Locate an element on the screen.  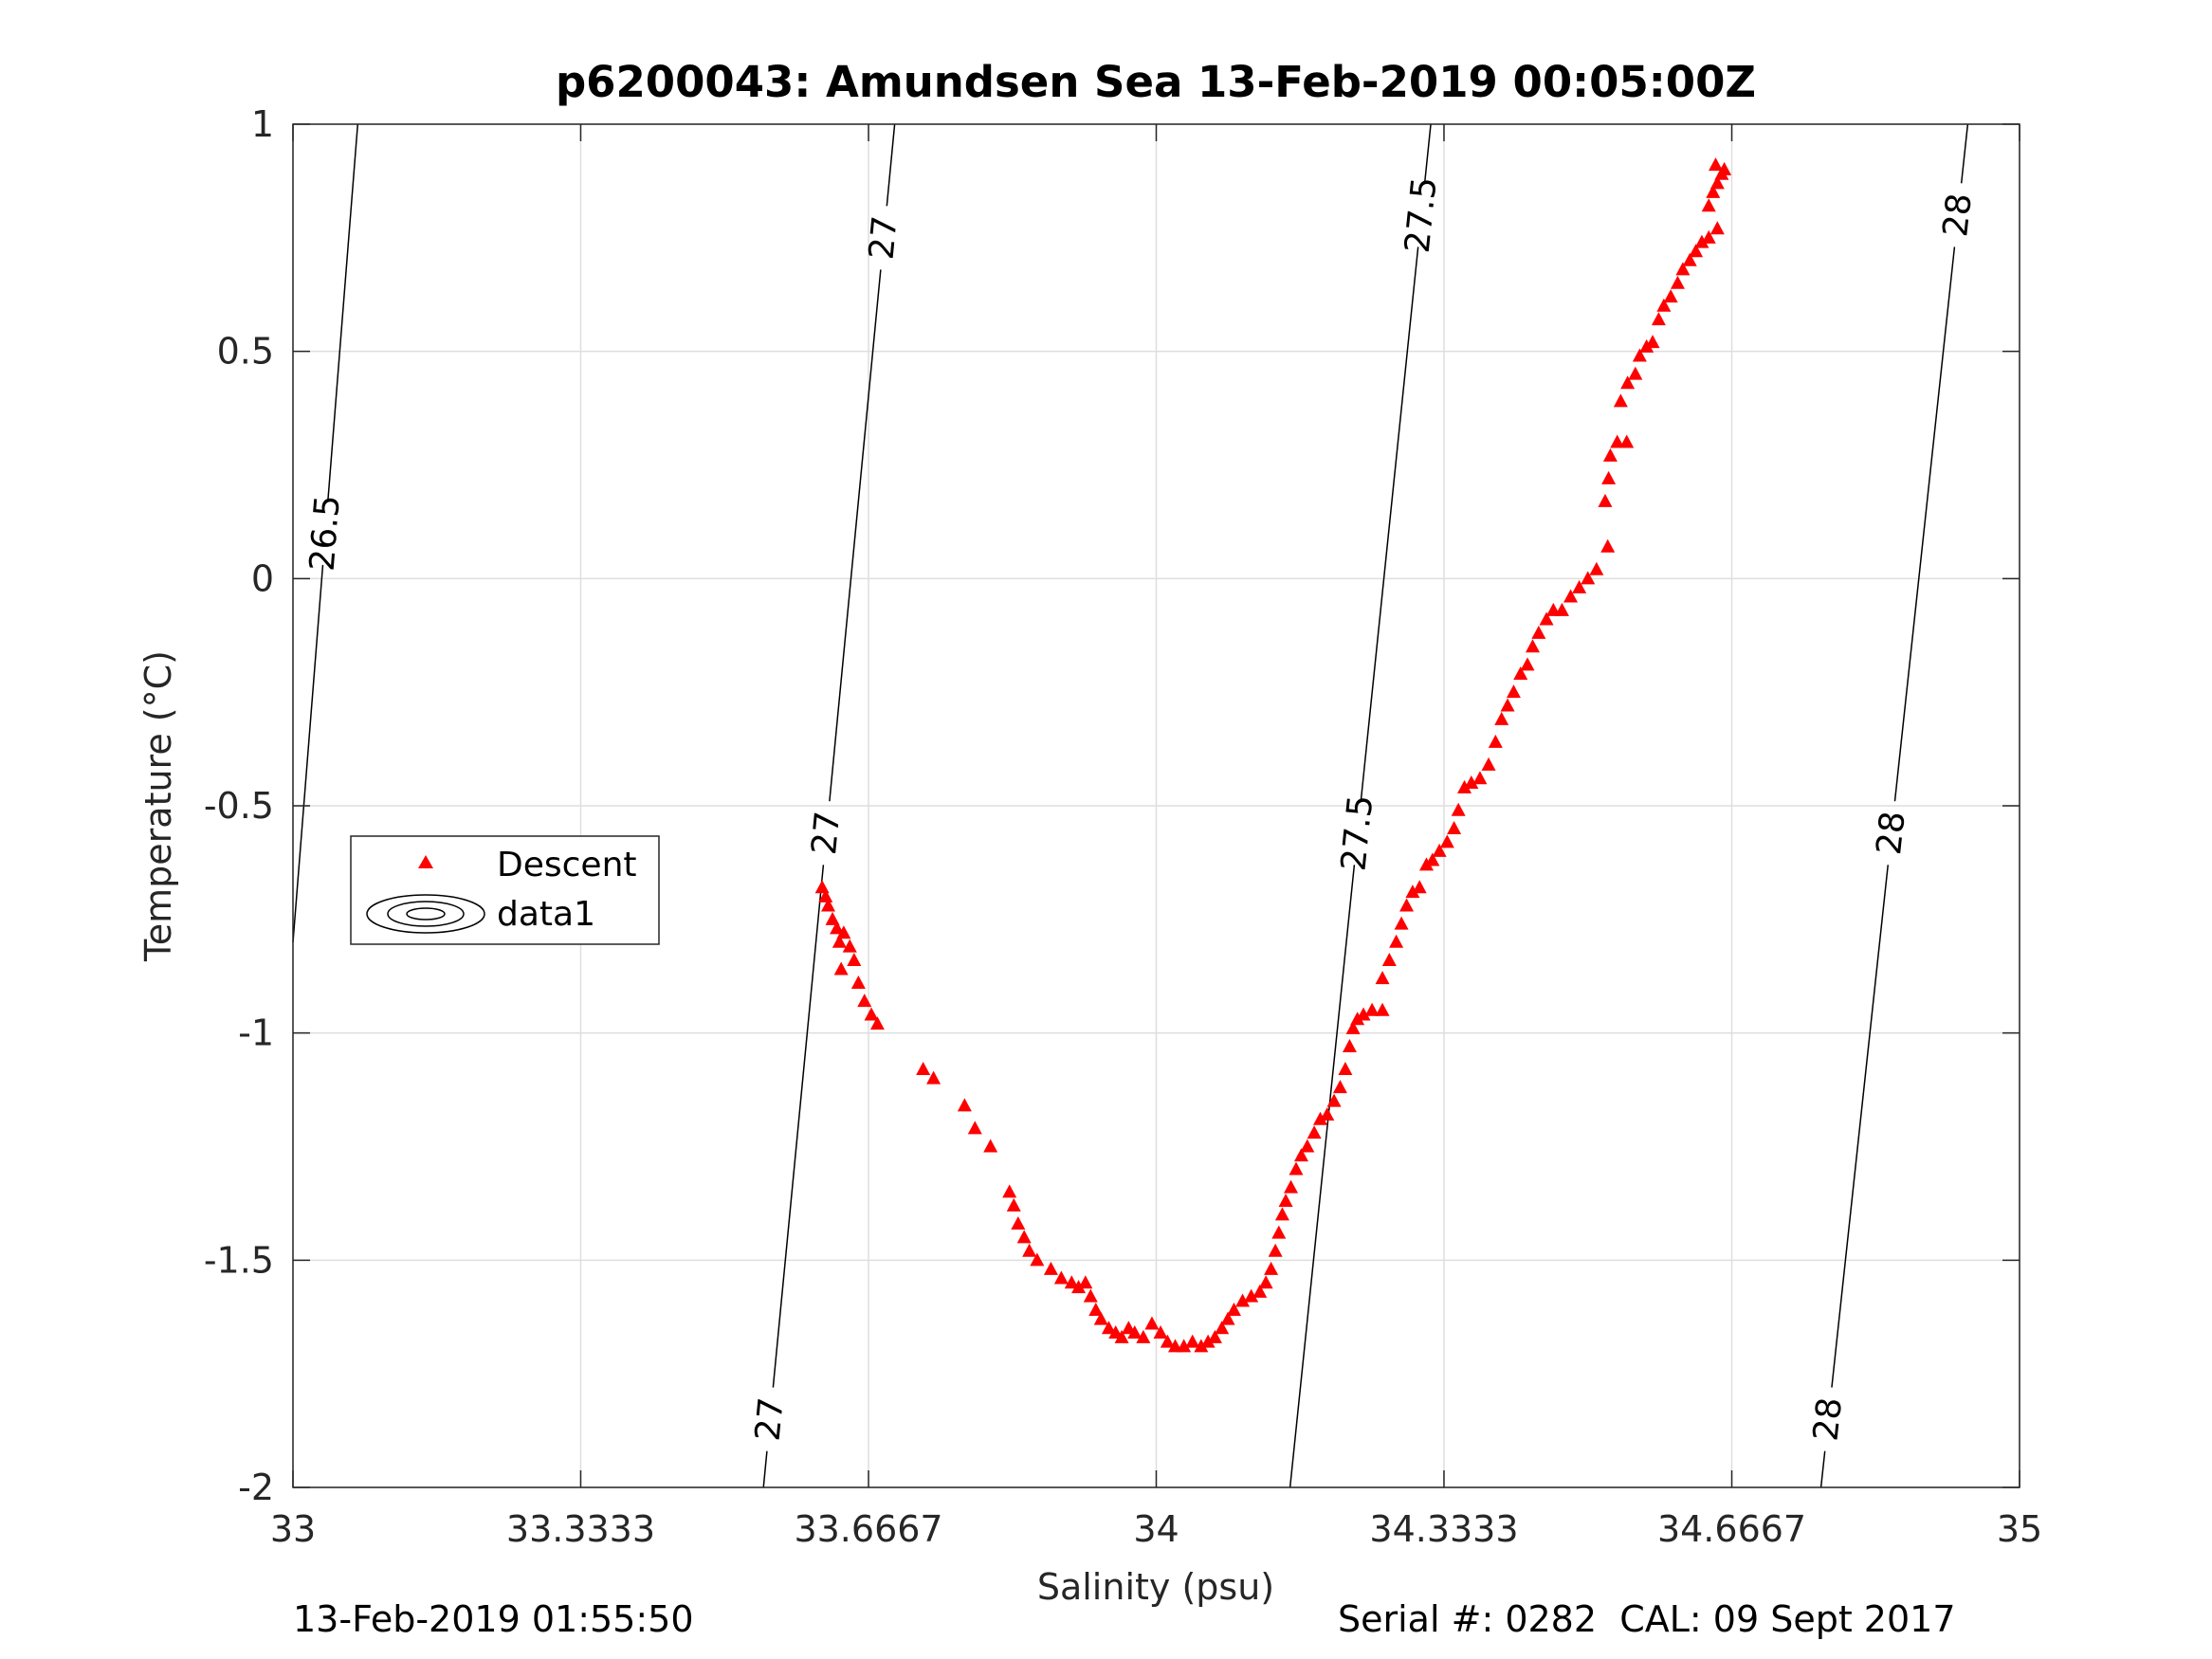
footer-timestamp: 13-Feb-2019 01:55:50 is located at coordinates (493, 1619).